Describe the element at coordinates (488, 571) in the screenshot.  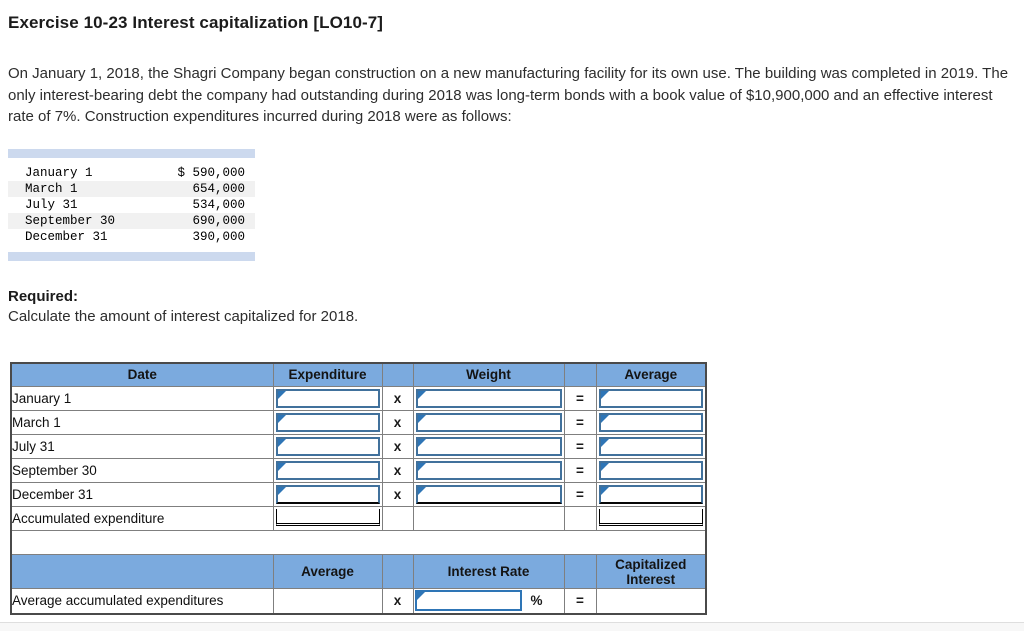
I see `col-header-interest-rate: Interest Rate` at that location.